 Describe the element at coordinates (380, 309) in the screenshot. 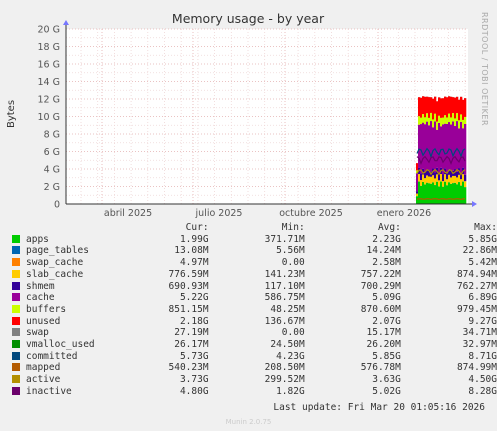

I see `legend-avg: 870.60M` at that location.